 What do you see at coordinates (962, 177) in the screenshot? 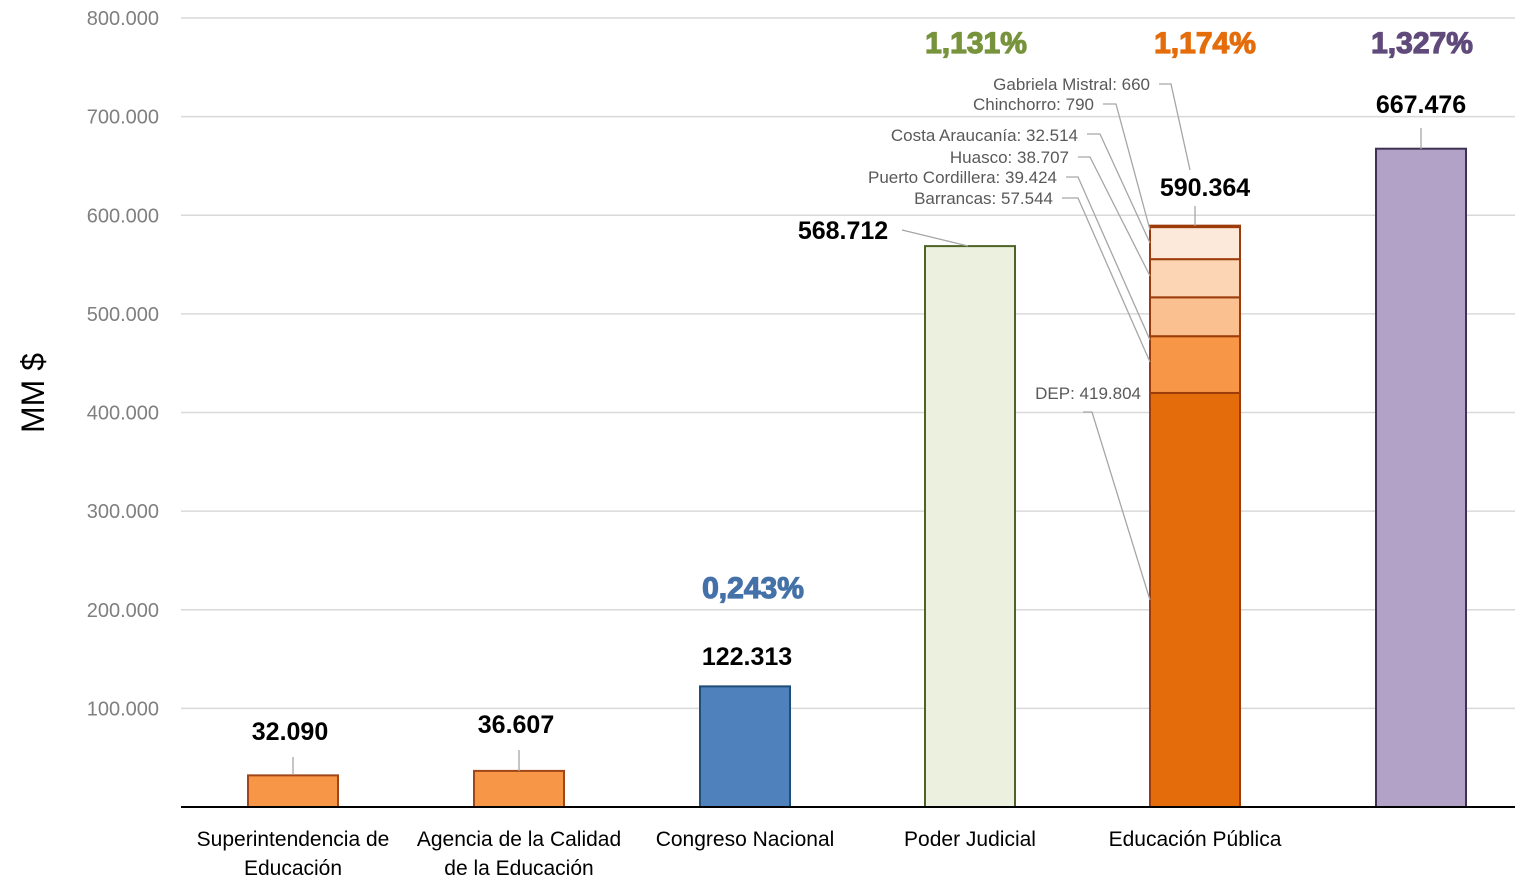
I see `segment-value-label: Puerto Cordillera: 39.424` at bounding box center [962, 177].